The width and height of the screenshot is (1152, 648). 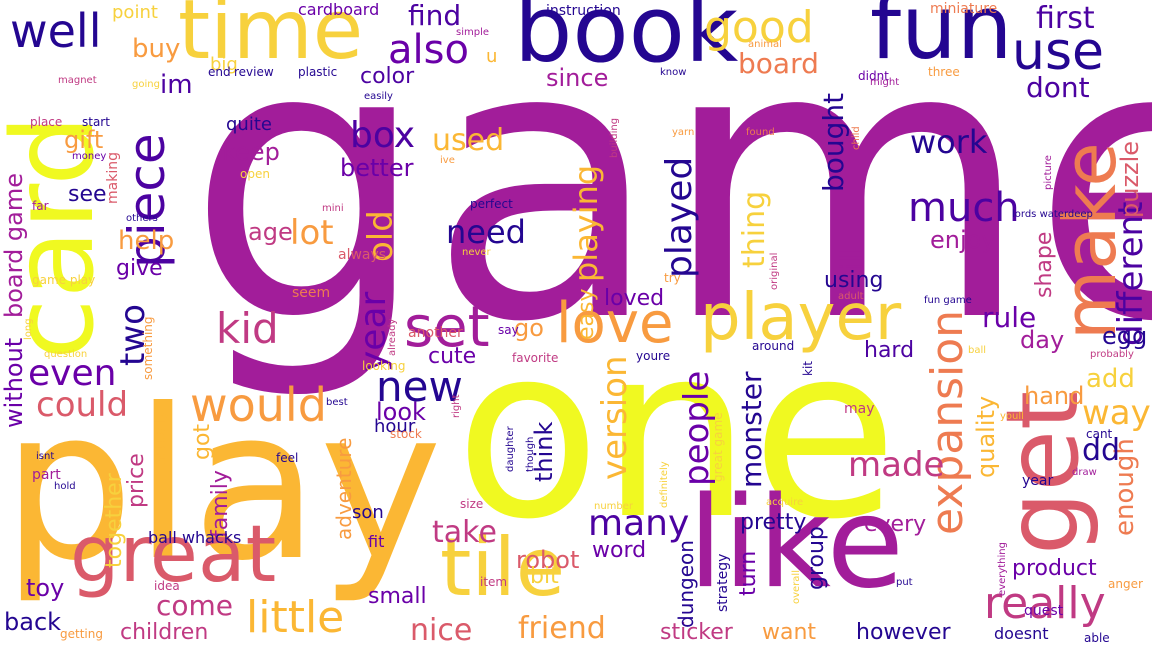 What do you see at coordinates (156, 49) in the screenshot?
I see `word-buy: buy` at bounding box center [156, 49].